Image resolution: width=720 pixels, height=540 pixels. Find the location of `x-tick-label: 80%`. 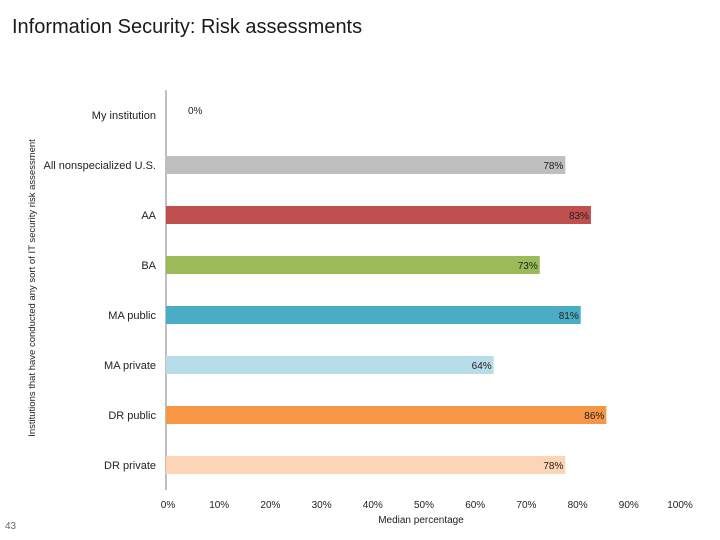

x-tick-label: 80% is located at coordinates (578, 505).